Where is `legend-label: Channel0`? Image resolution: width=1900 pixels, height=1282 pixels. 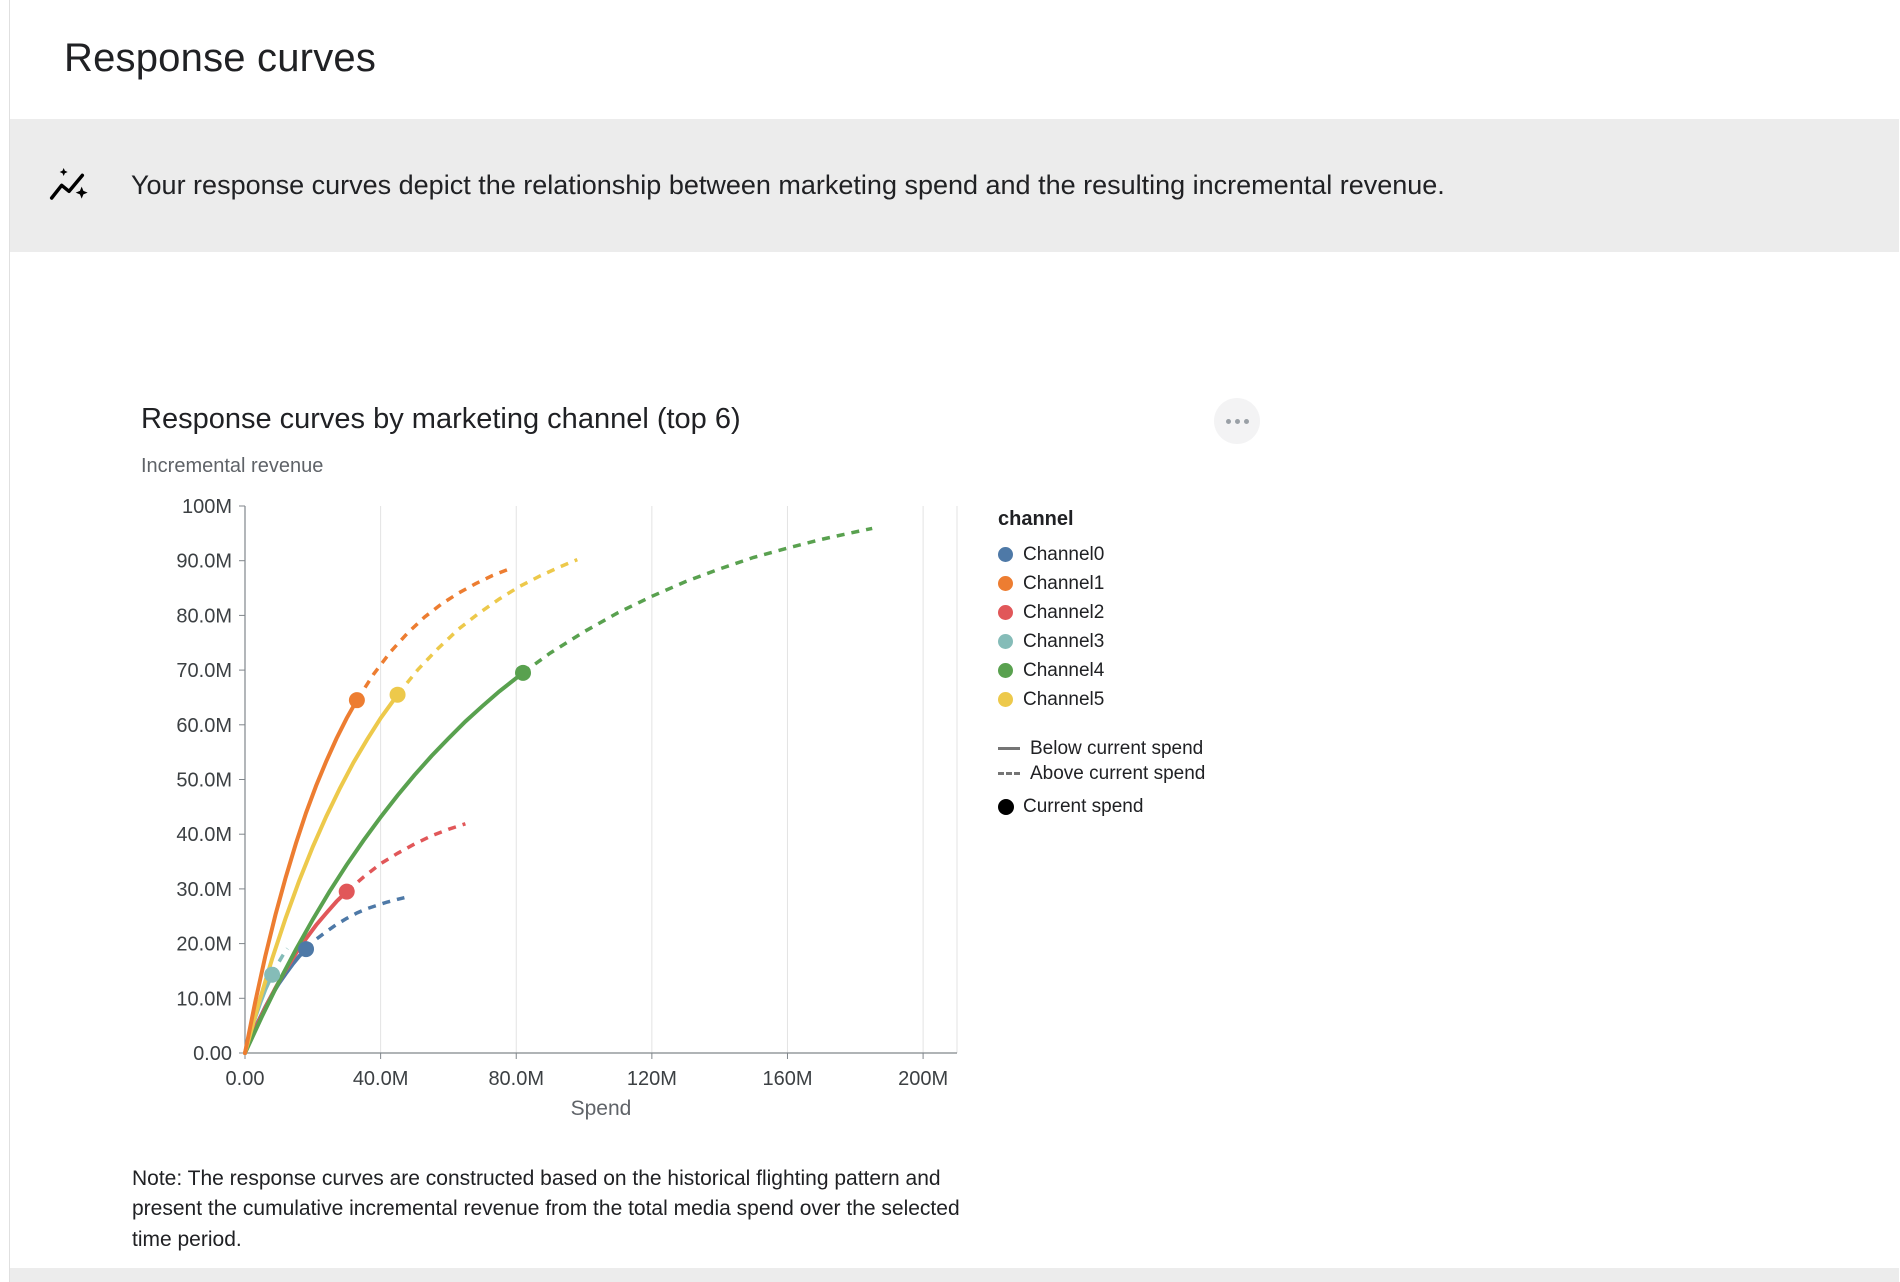
legend-label: Channel0 is located at coordinates (1064, 554).